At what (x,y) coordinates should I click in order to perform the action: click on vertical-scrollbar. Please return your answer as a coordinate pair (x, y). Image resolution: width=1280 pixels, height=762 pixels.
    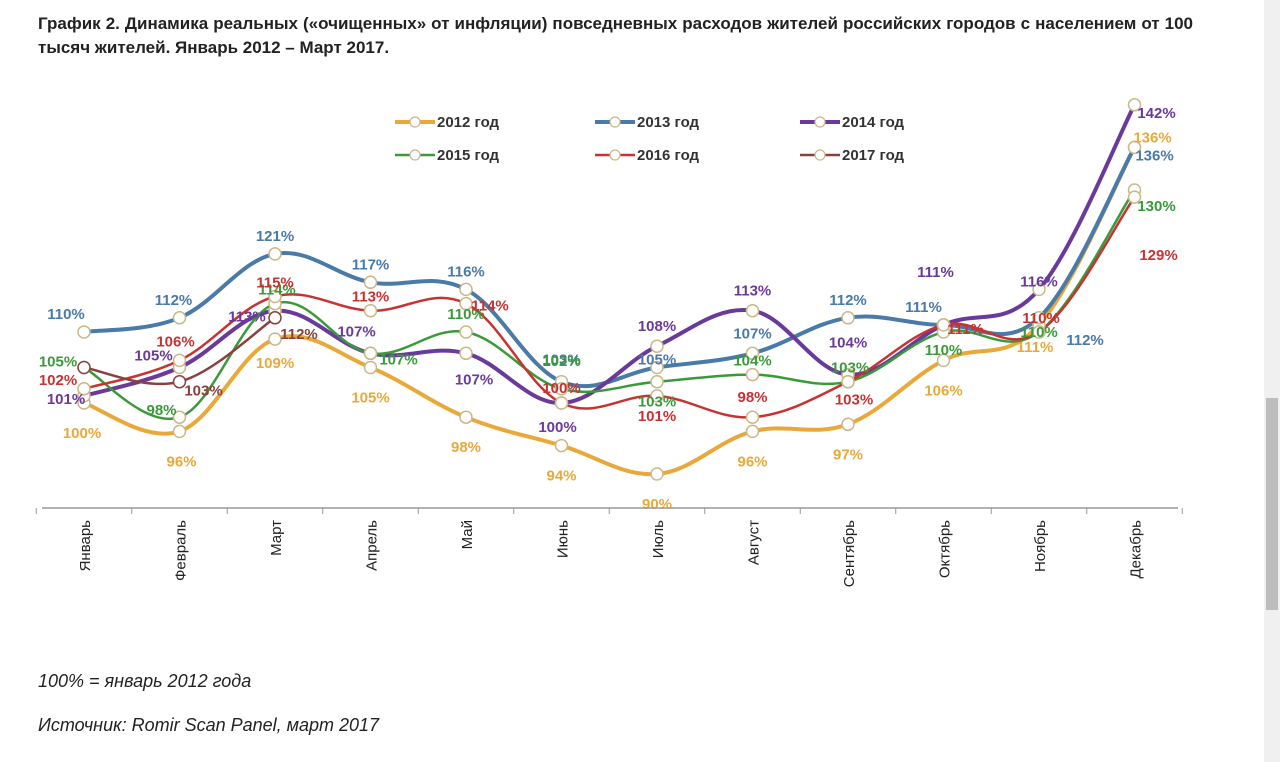
    Looking at the image, I should click on (1272, 381).